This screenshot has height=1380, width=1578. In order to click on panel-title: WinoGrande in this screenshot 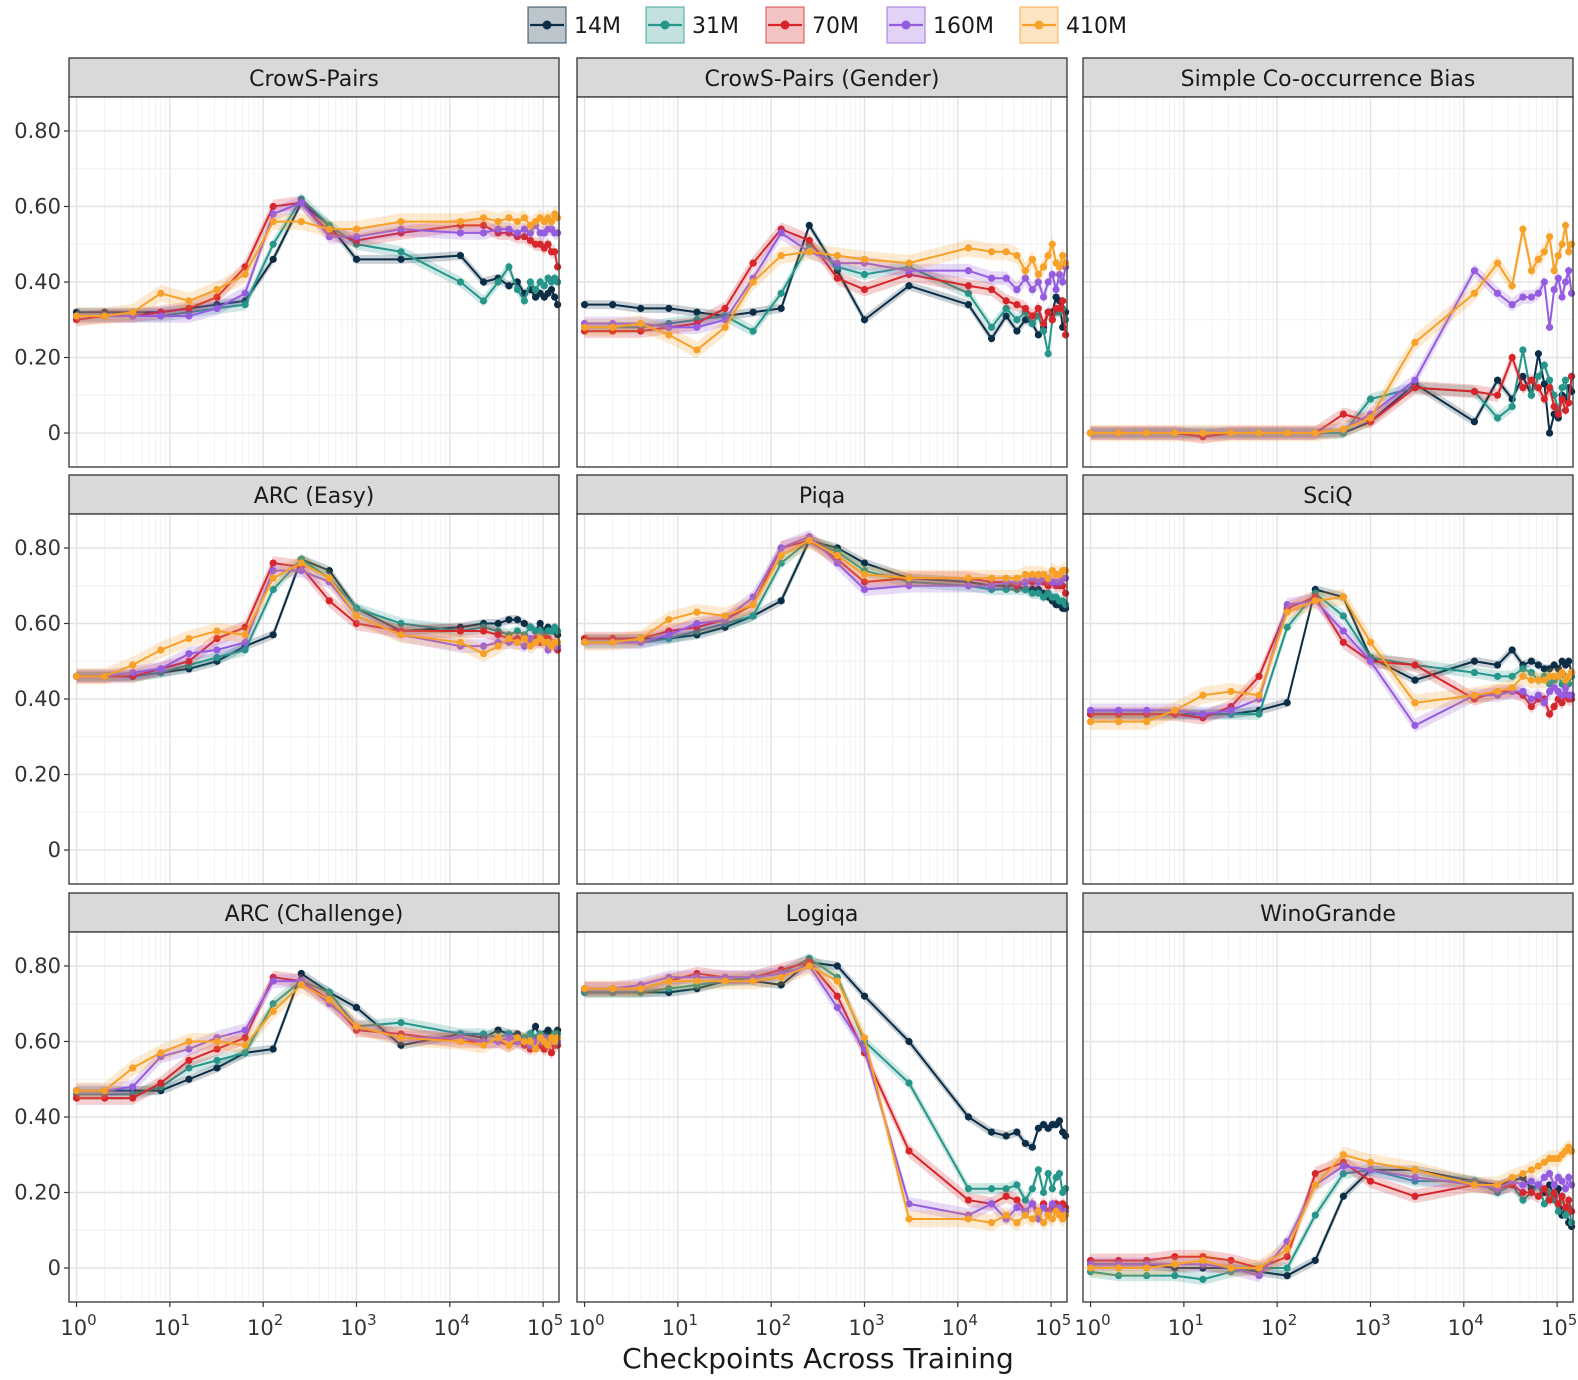, I will do `click(1328, 914)`.